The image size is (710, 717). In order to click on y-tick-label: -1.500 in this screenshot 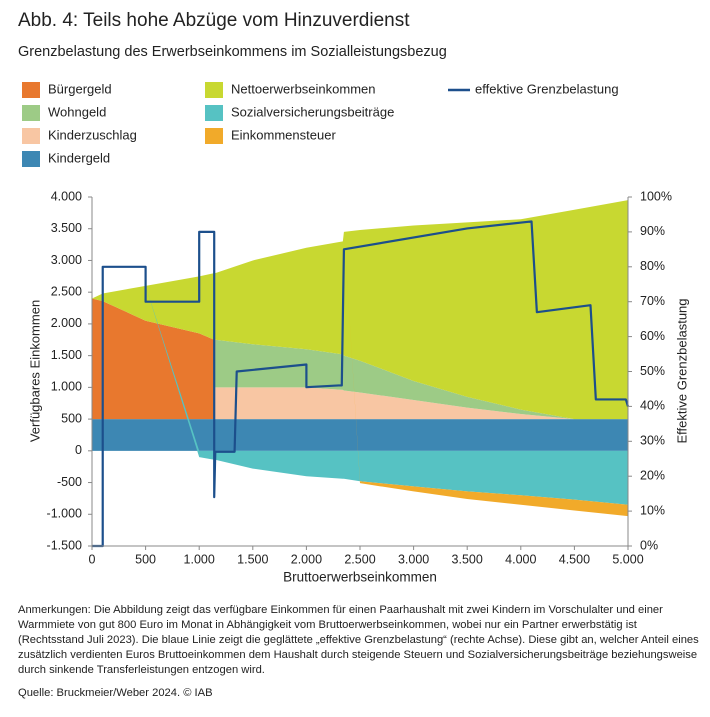, I will do `click(64, 545)`.